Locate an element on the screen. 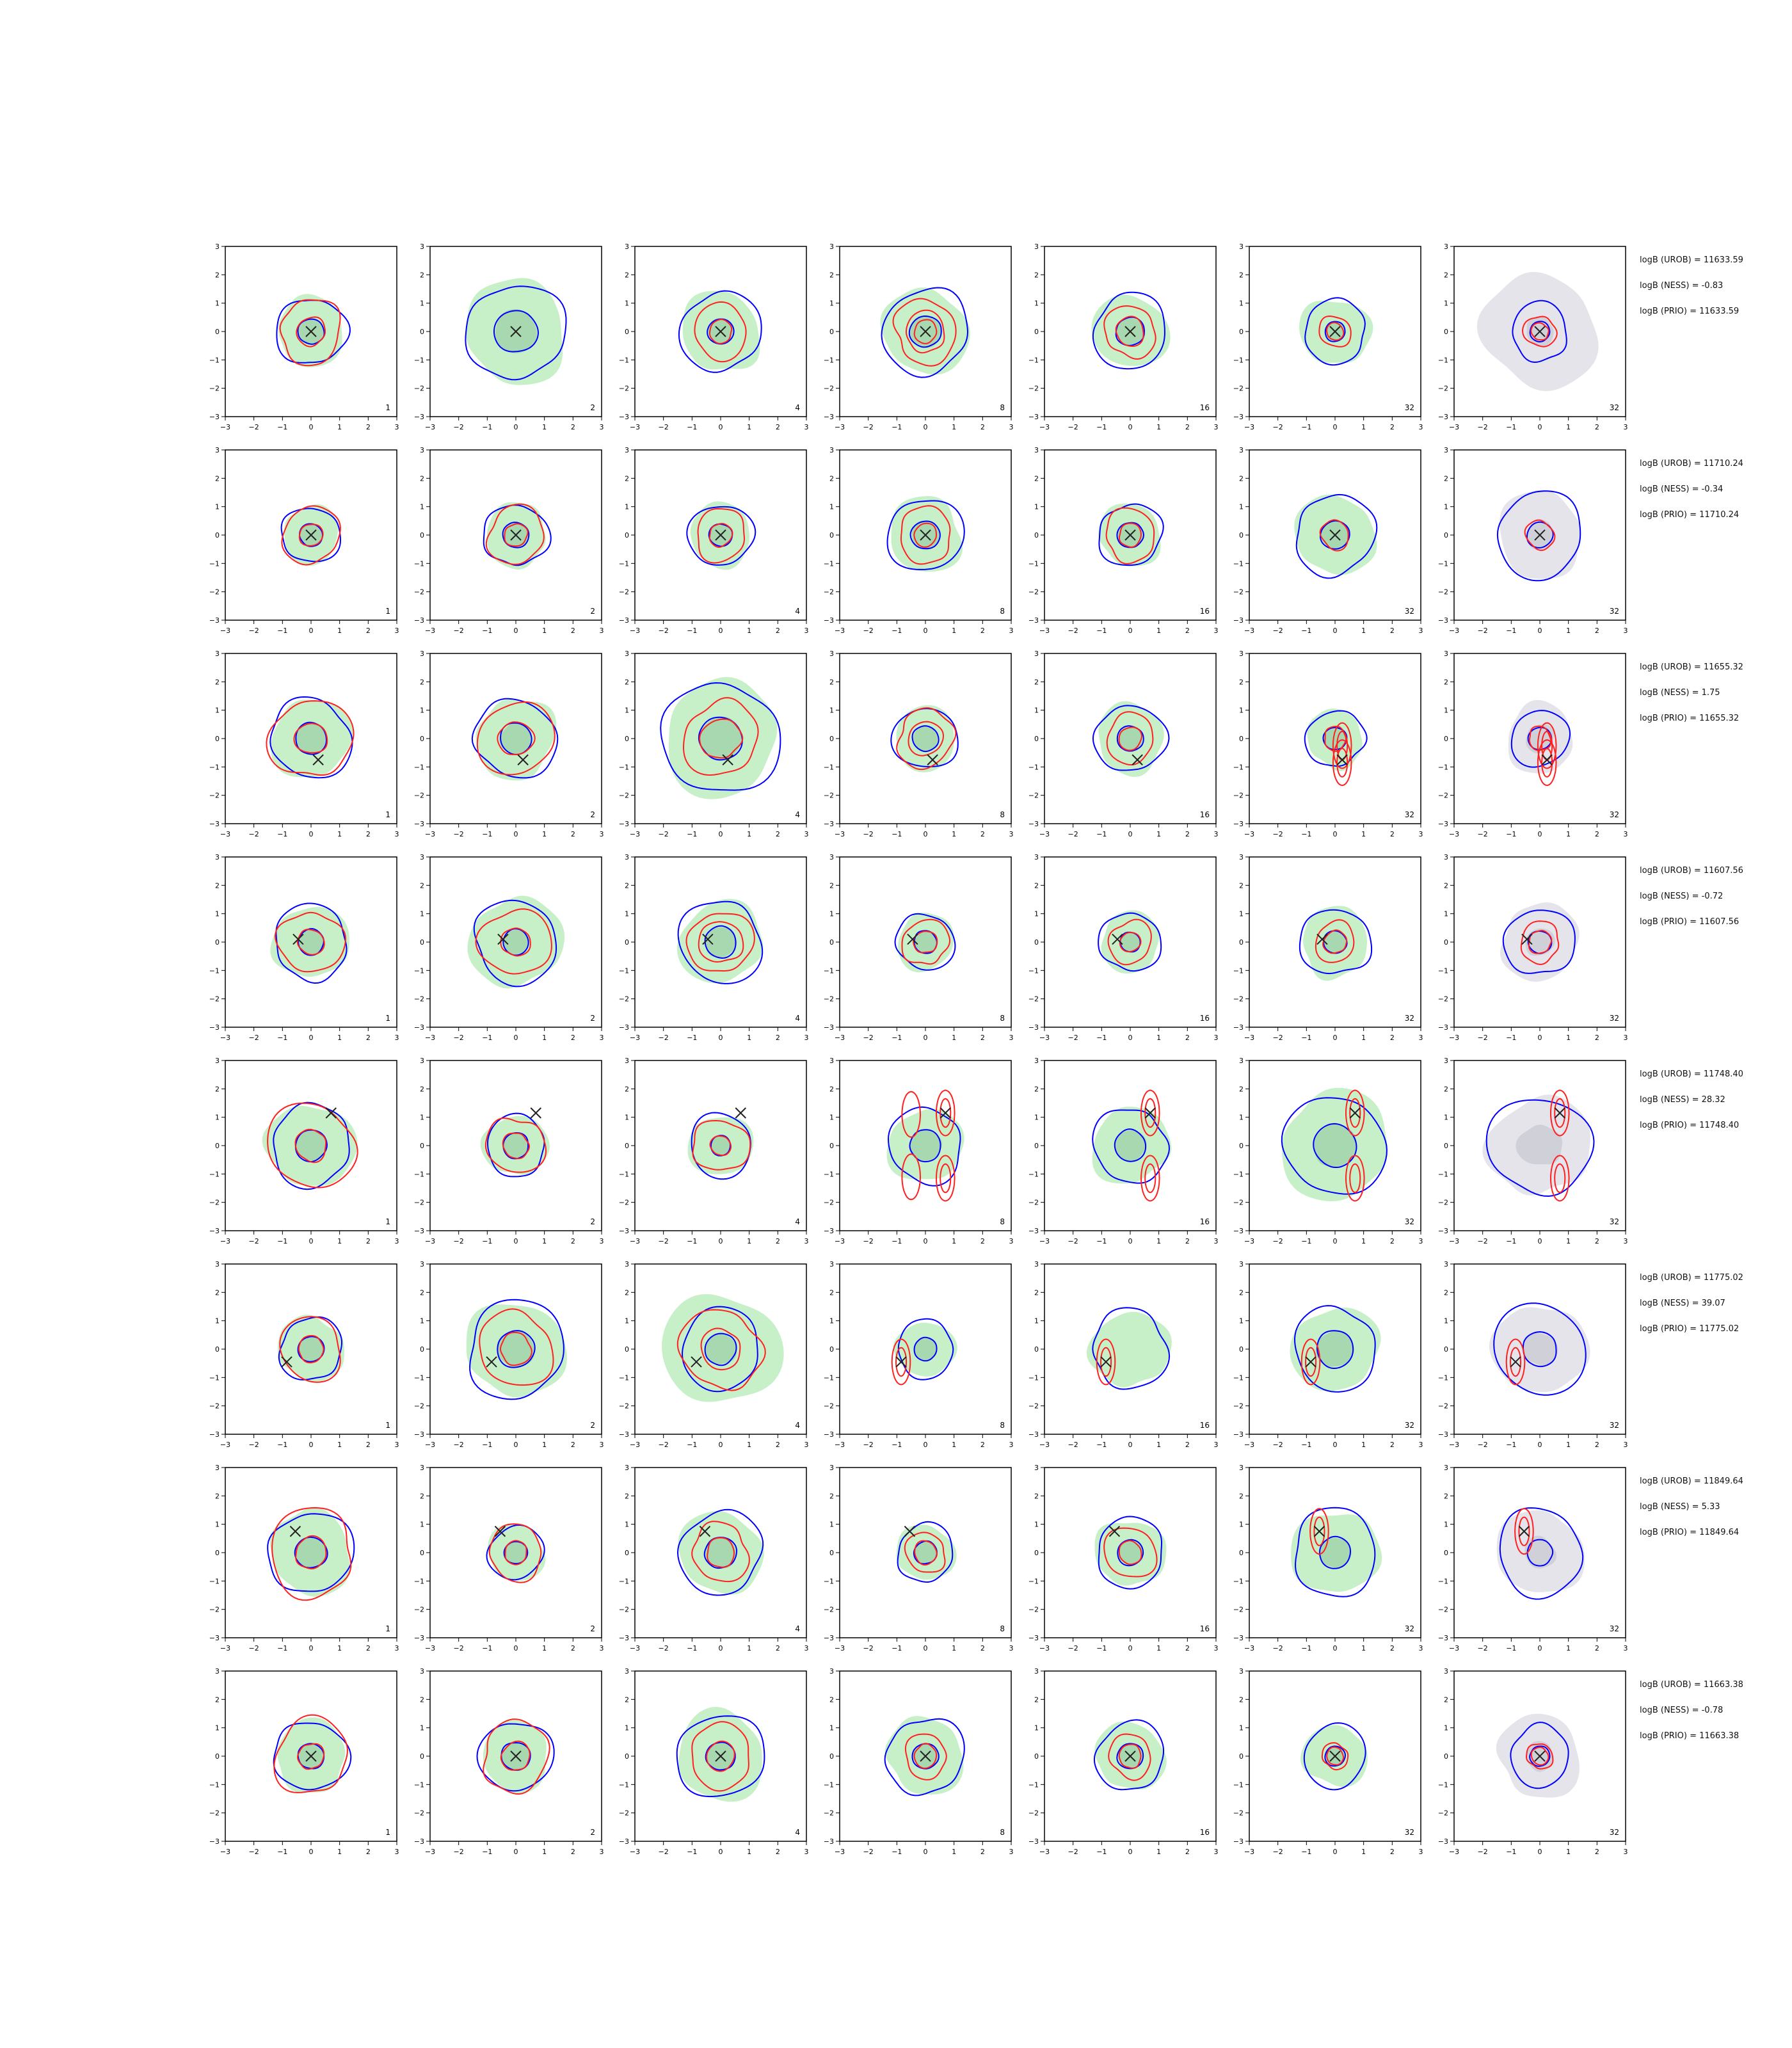 This screenshot has height=2048, width=1792. panel-r8-c1: −3 −2 −1 0 1 2 3 −3 −2 −1 0 1 2 3 1 is located at coordinates (304, 1761).